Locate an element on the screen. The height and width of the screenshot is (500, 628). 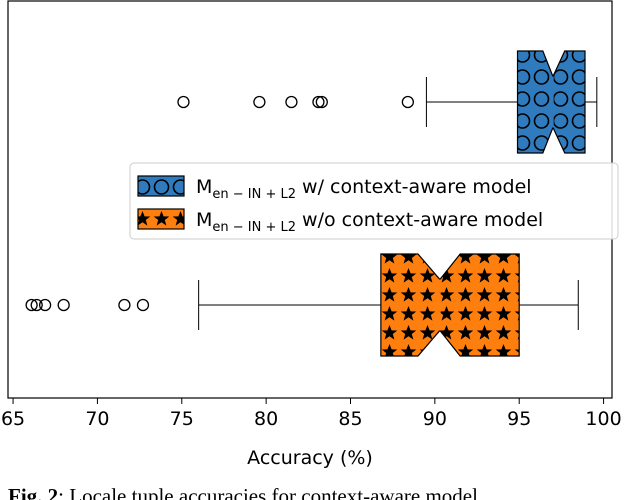
x-tick-label: 95 is located at coordinates (519, 419).